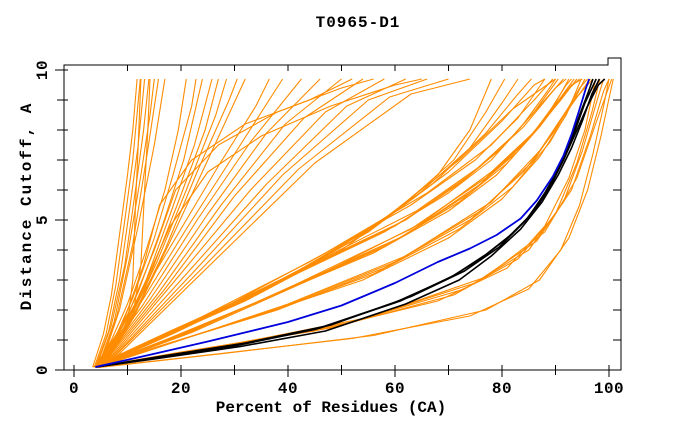 The height and width of the screenshot is (440, 680). What do you see at coordinates (43, 70) in the screenshot?
I see `y-tick-label: 10` at bounding box center [43, 70].